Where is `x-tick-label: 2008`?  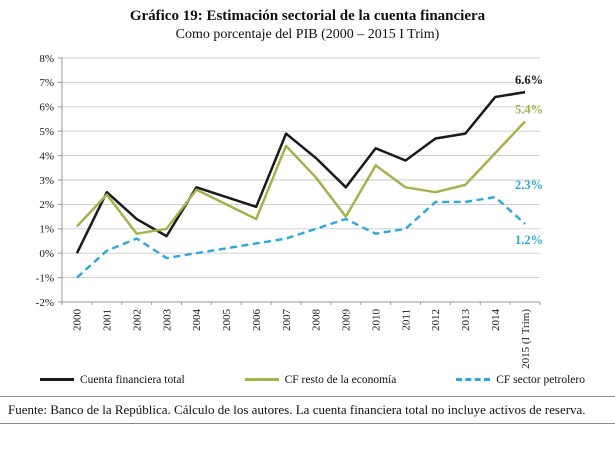 x-tick-label: 2008 is located at coordinates (317, 319).